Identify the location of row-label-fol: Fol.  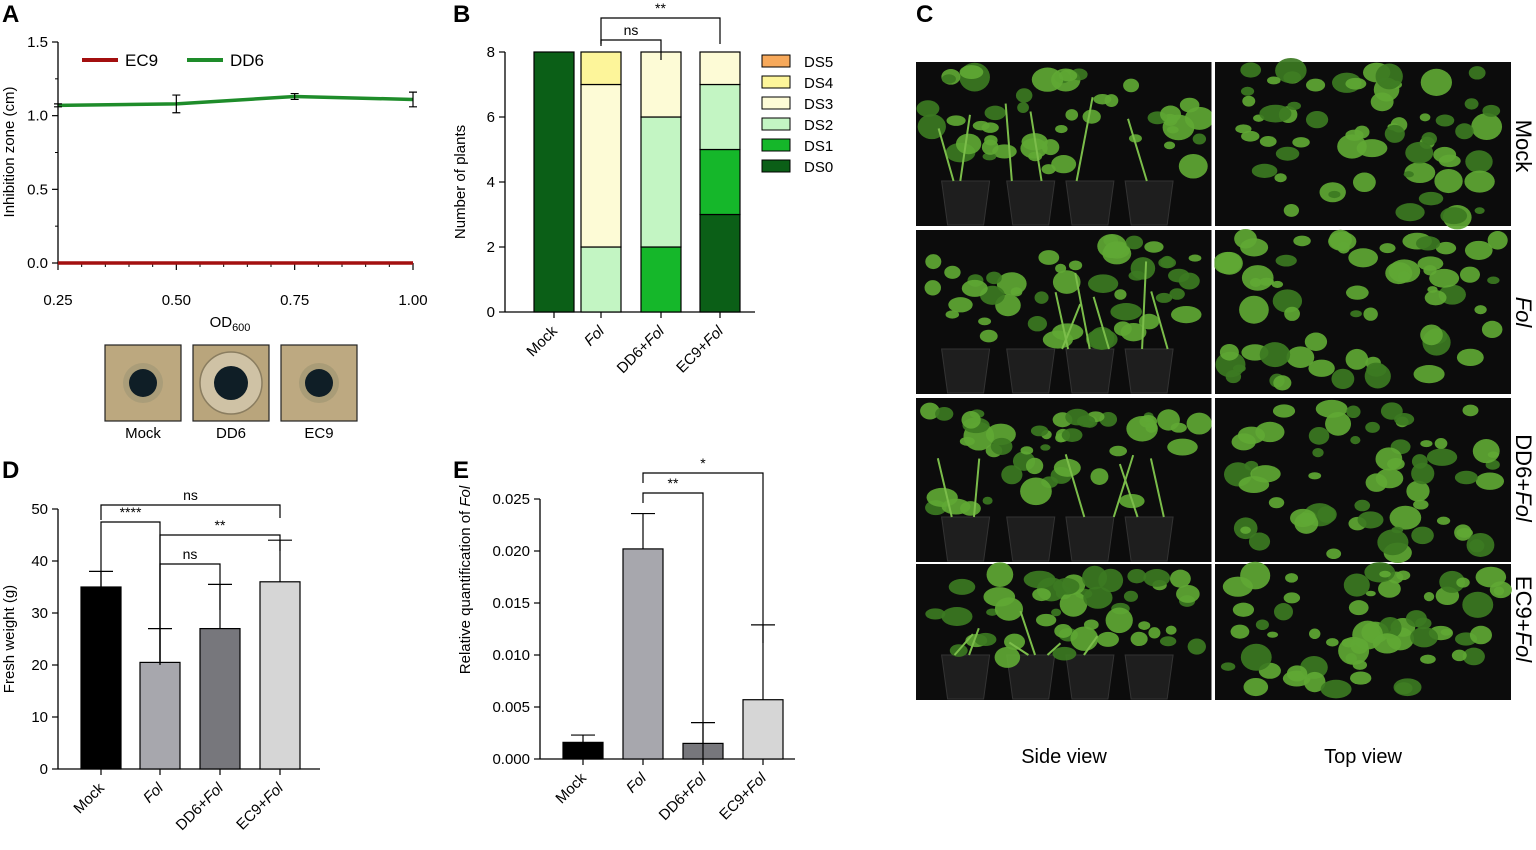
(1523, 313).